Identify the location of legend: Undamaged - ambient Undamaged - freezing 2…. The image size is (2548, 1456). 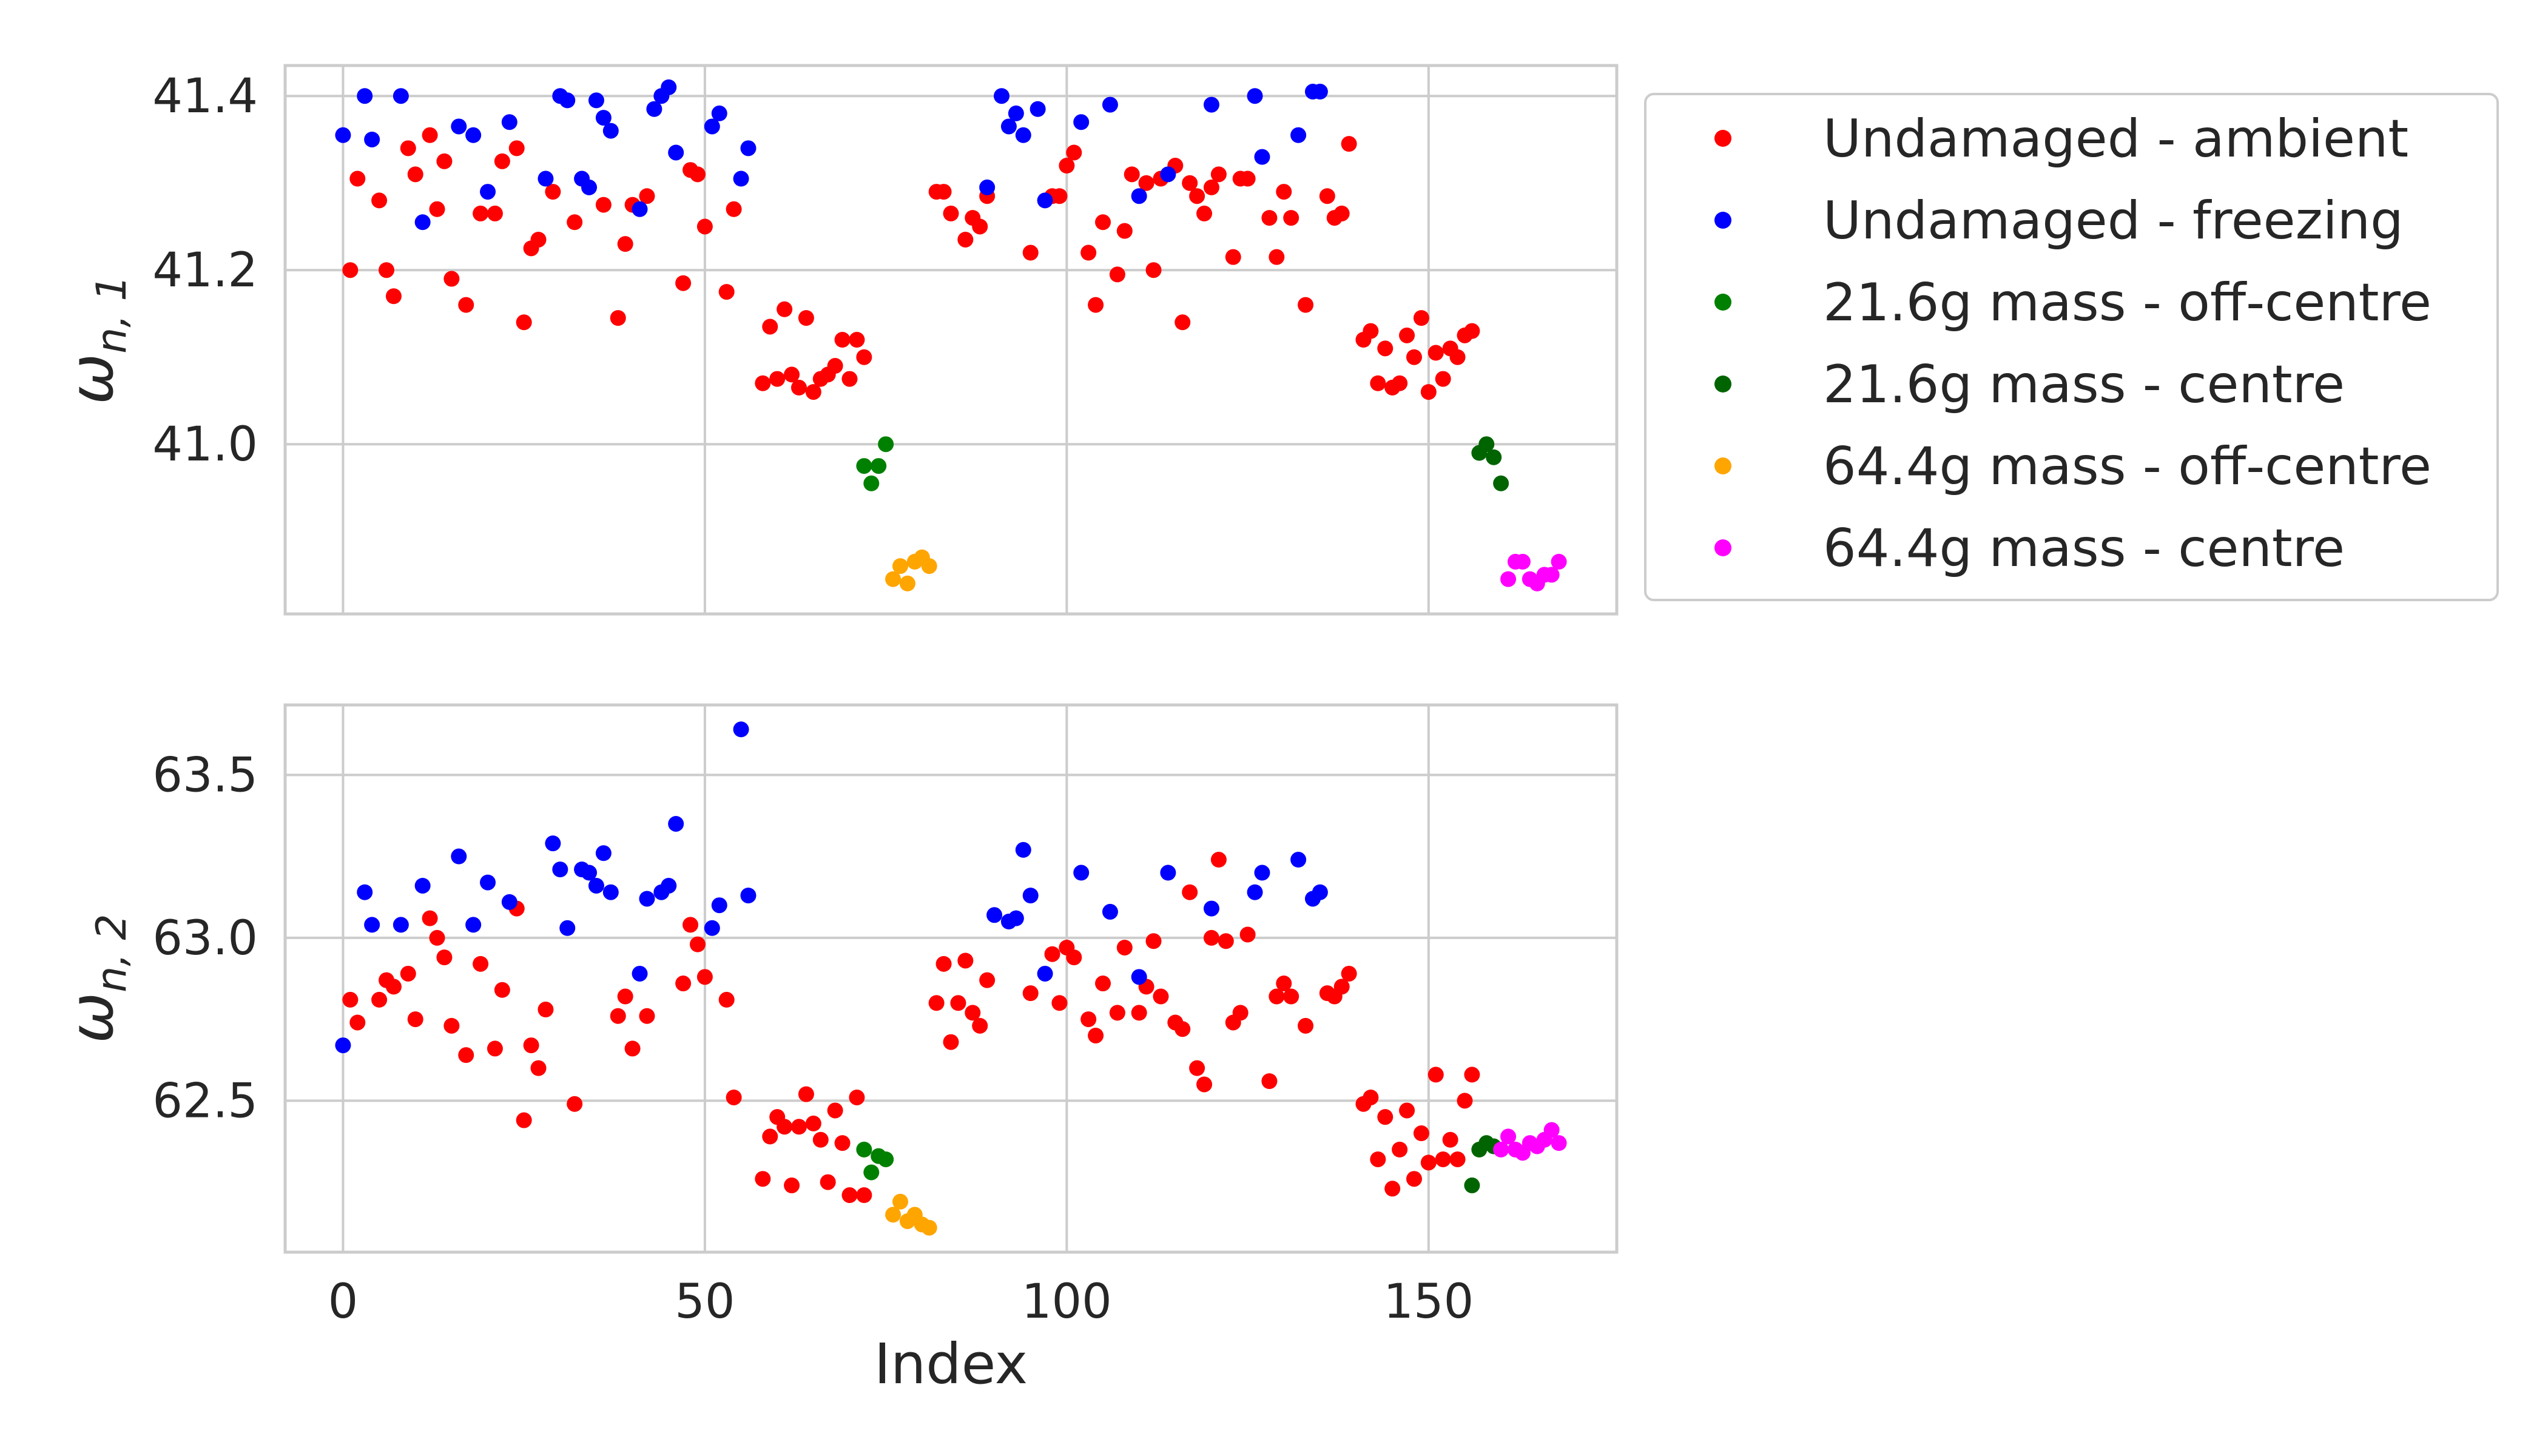
(2071, 347).